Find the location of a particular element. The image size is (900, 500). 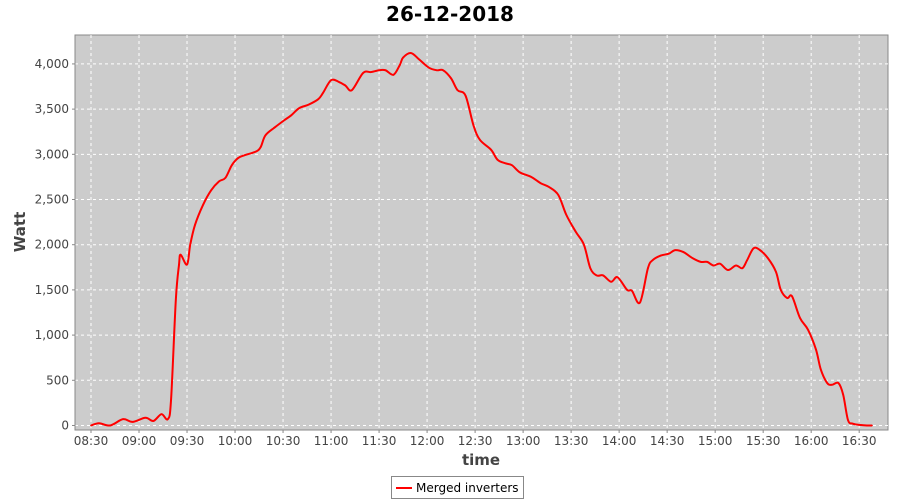

y-axis-label: Watt is located at coordinates (20, 232).